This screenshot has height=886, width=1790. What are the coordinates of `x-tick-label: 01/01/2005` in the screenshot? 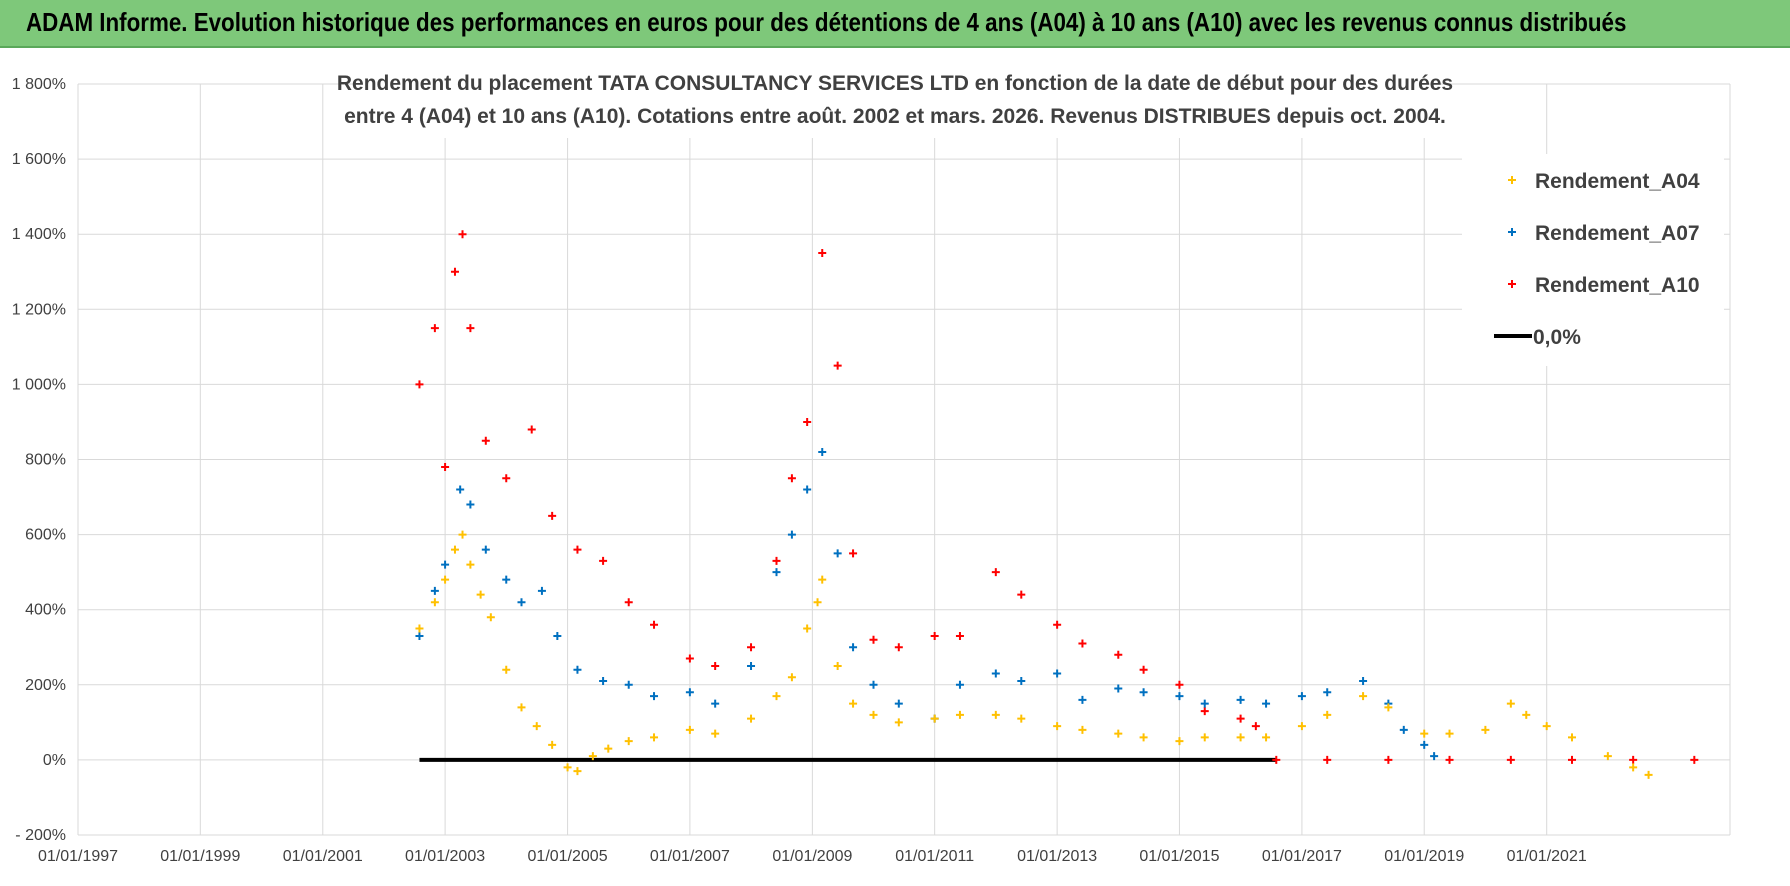 It's located at (568, 856).